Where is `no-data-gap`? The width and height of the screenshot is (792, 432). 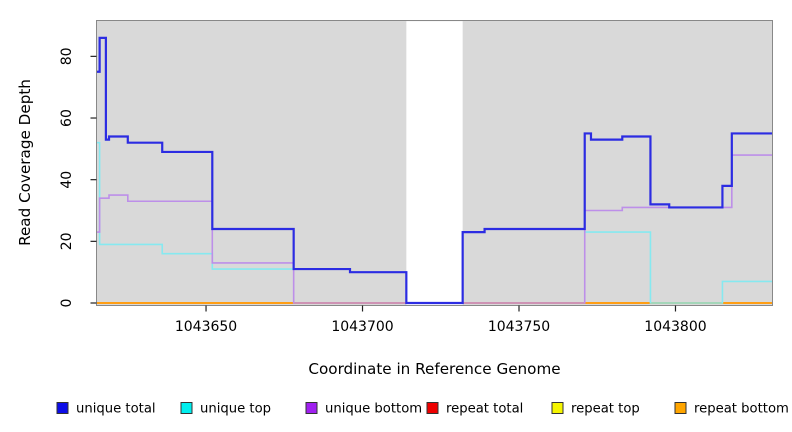 no-data-gap is located at coordinates (434, 163).